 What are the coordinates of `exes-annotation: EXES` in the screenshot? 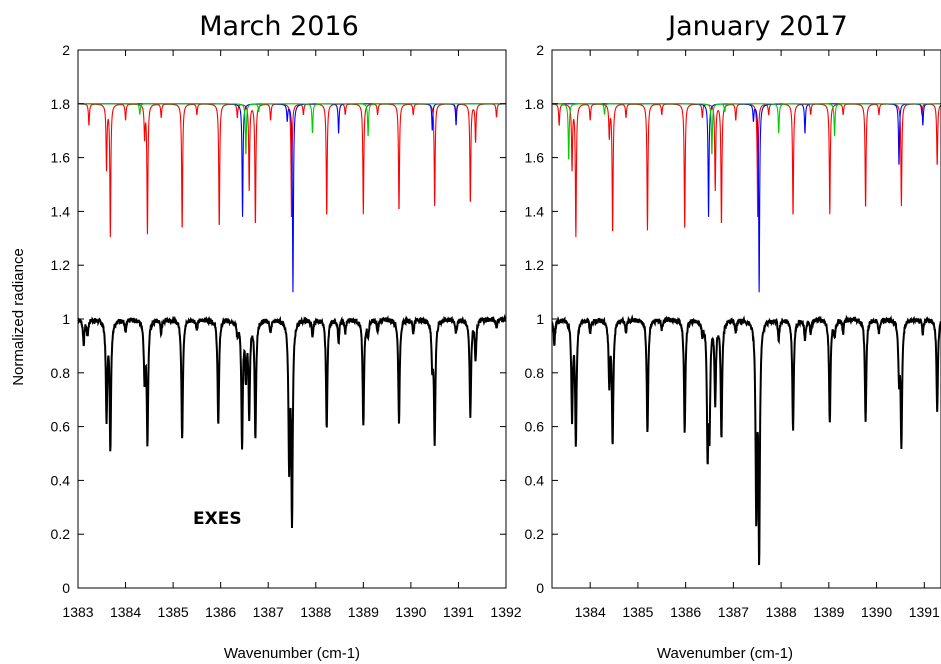 It's located at (217, 519).